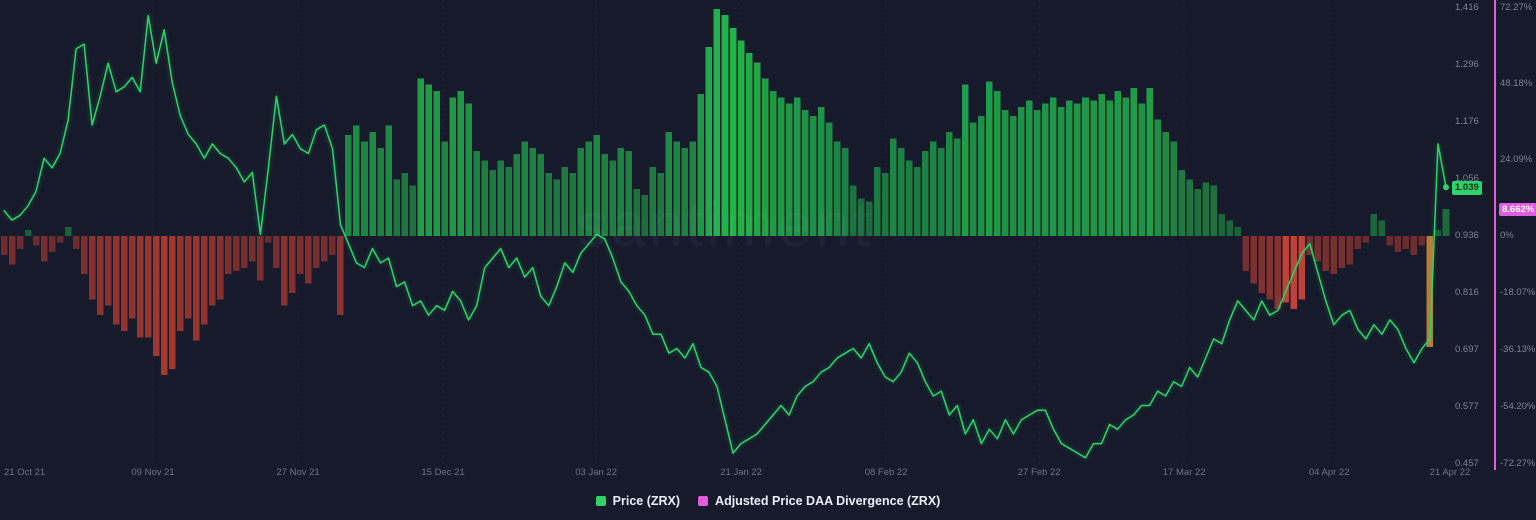 The height and width of the screenshot is (520, 1536). I want to click on legend-item-divergence: Adjusted Price DAA Divergence (ZRX), so click(819, 501).